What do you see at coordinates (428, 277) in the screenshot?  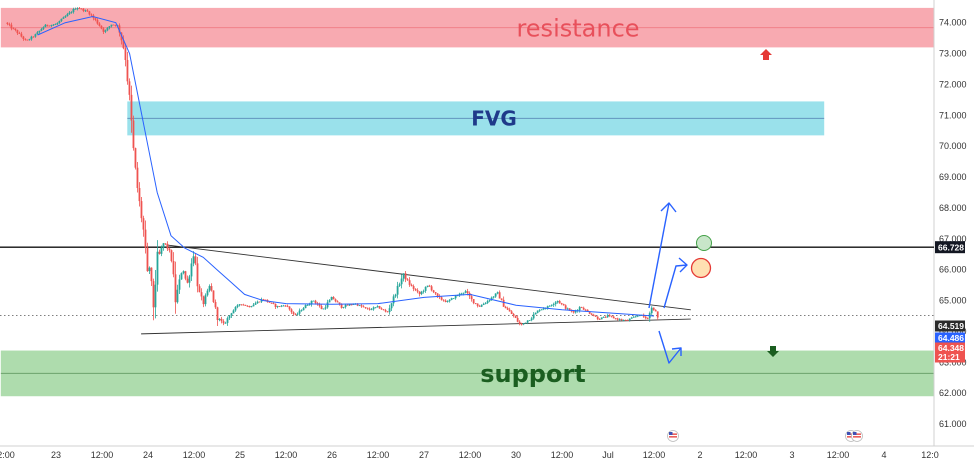 I see `triangle-upper-line` at bounding box center [428, 277].